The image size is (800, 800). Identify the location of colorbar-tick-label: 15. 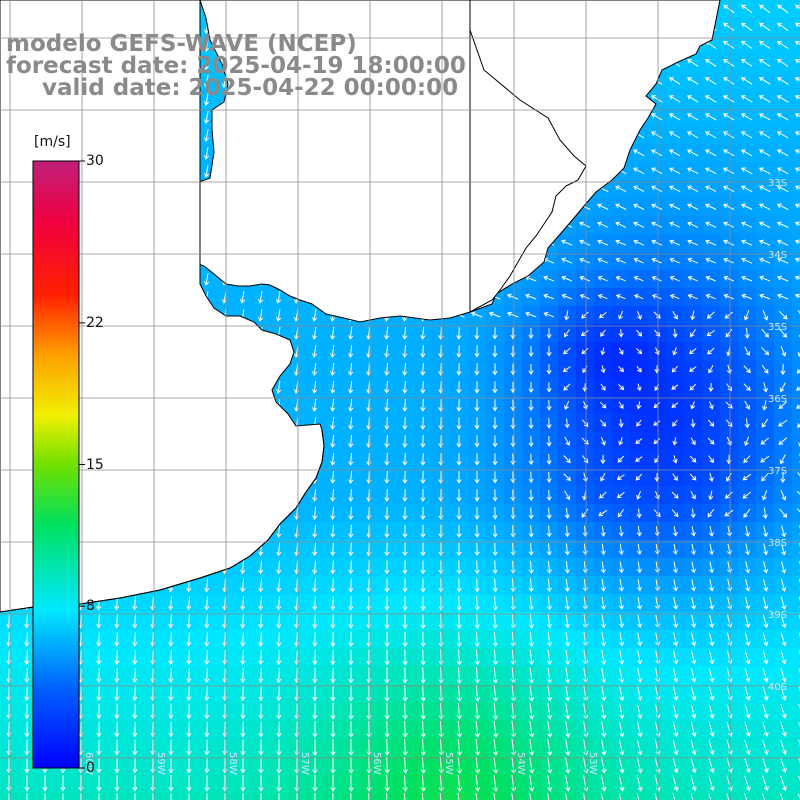
(95, 464).